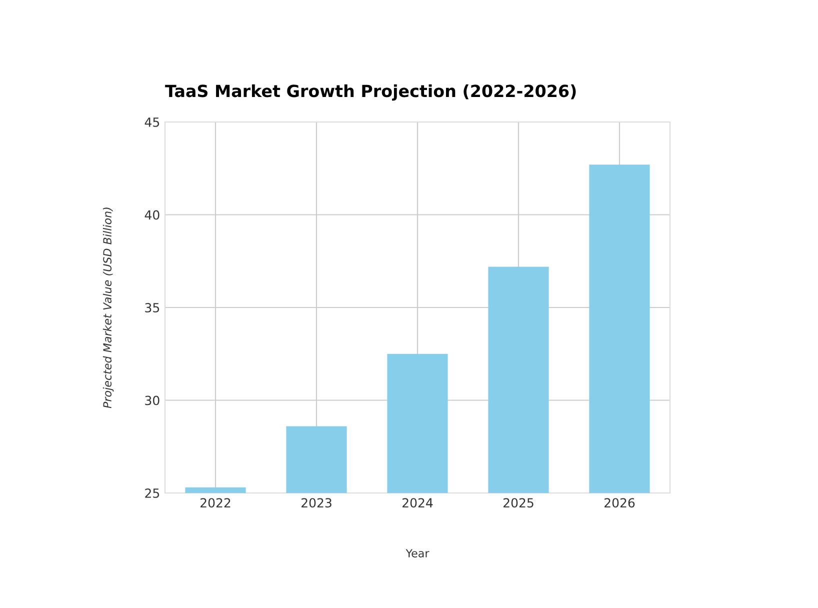 The width and height of the screenshot is (818, 608). Describe the element at coordinates (619, 503) in the screenshot. I see `x-tick-label: 2026` at that location.